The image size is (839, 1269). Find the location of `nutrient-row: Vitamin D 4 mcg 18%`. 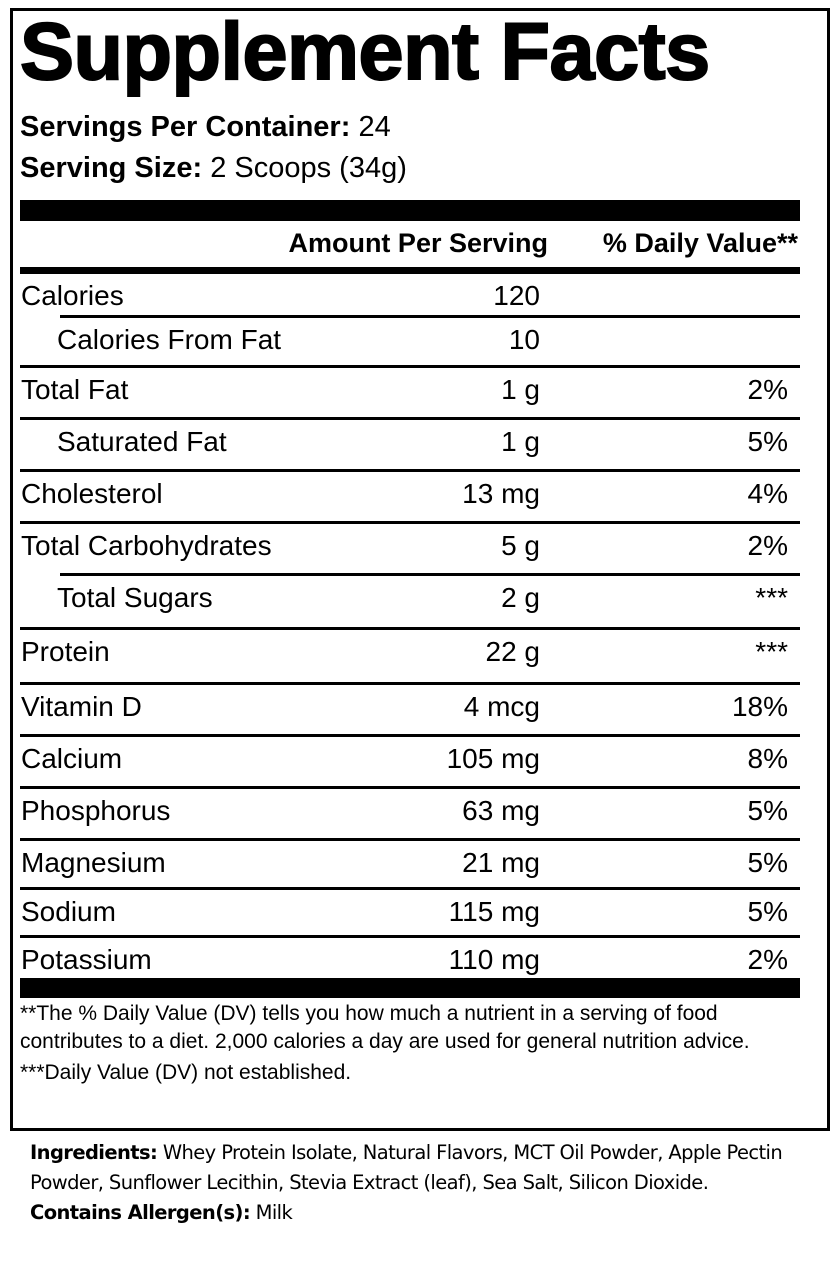

nutrient-row: Vitamin D 4 mcg 18% is located at coordinates (410, 711).